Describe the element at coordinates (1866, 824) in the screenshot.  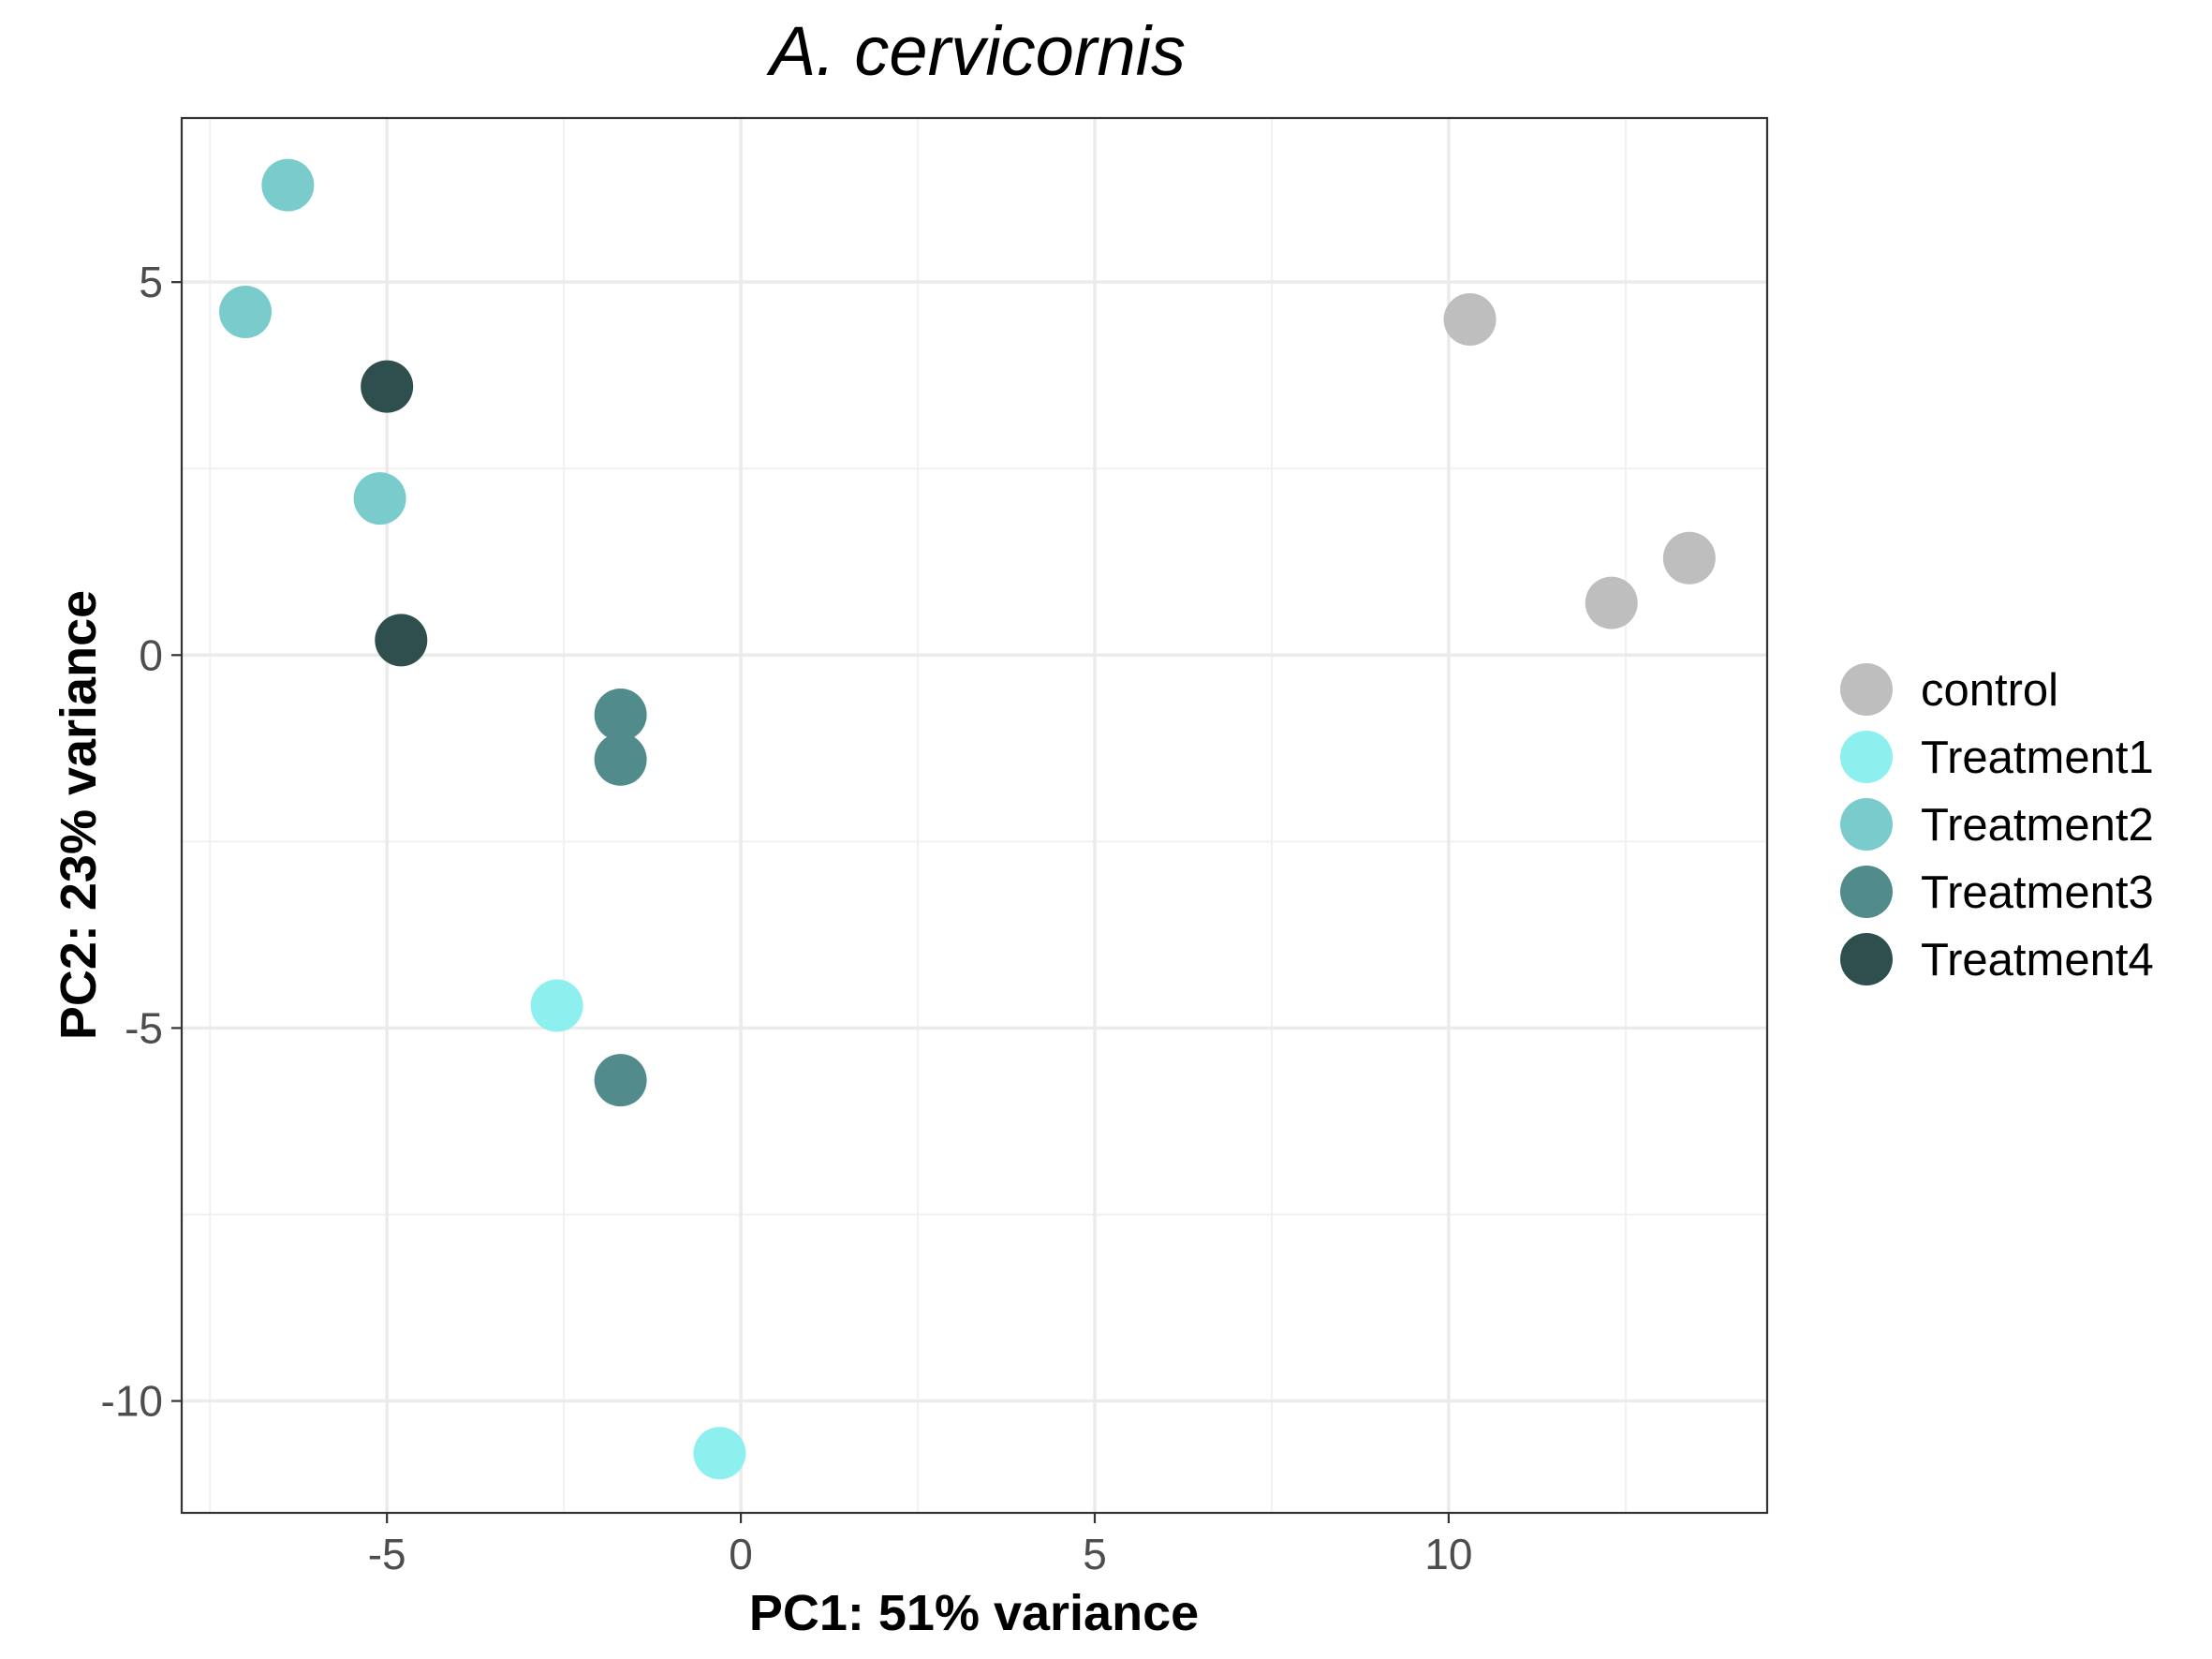
I see `legend-key-treatment2` at that location.